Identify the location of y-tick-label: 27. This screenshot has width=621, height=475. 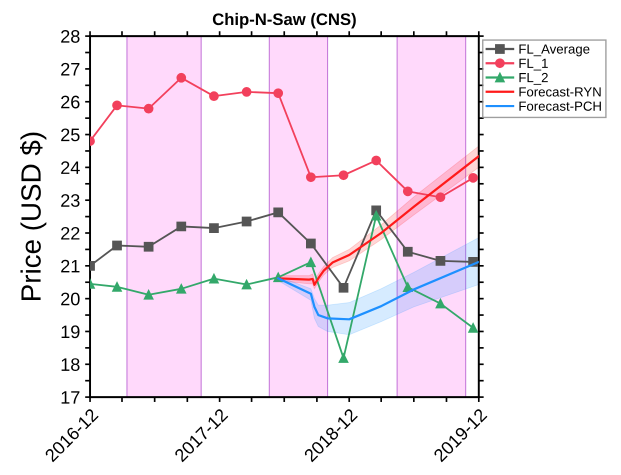
(70, 69).